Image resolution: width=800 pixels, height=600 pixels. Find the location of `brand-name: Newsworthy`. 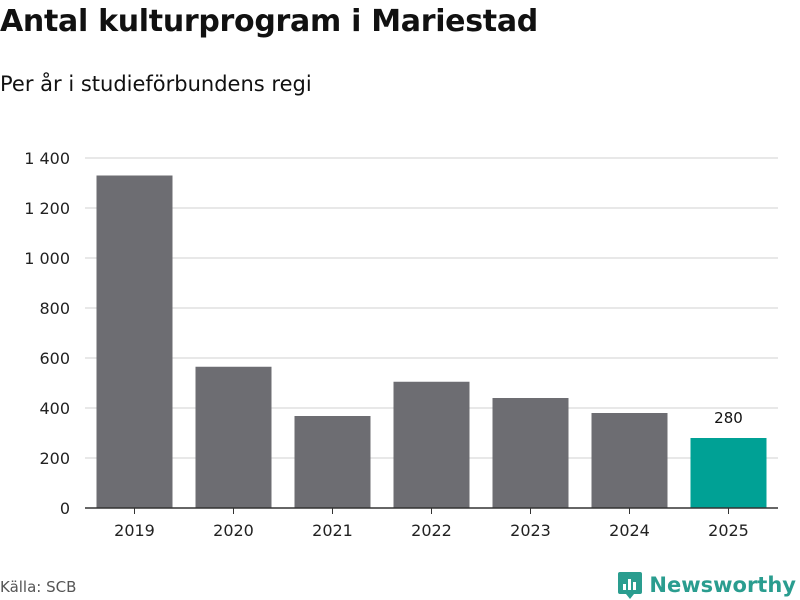

brand-name: Newsworthy is located at coordinates (722, 585).